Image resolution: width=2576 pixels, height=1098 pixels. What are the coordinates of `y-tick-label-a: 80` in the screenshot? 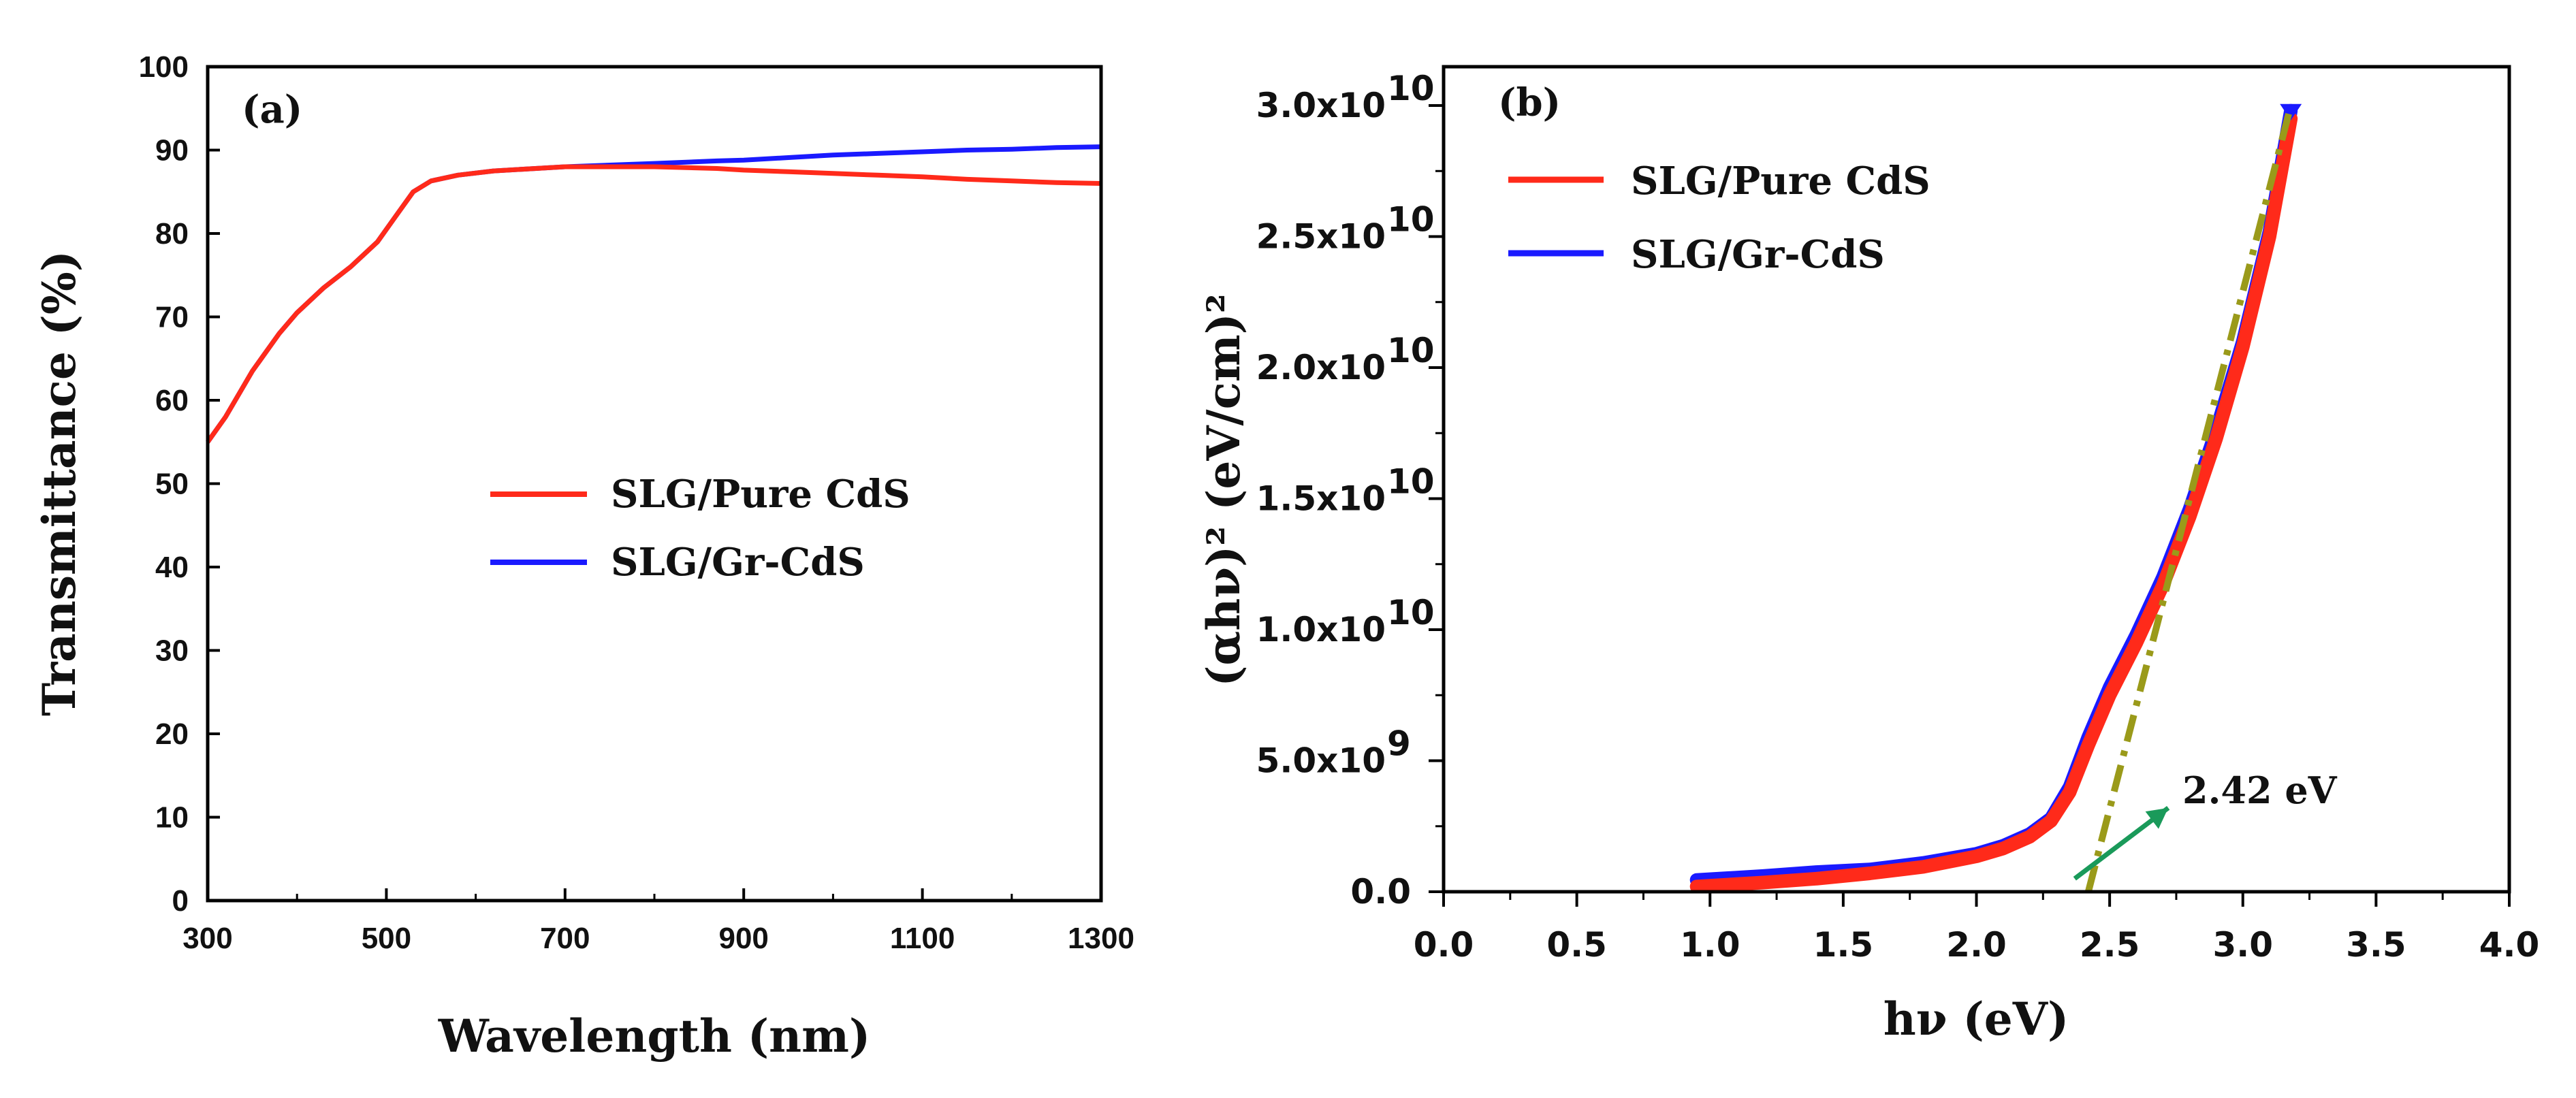 It's located at (172, 234).